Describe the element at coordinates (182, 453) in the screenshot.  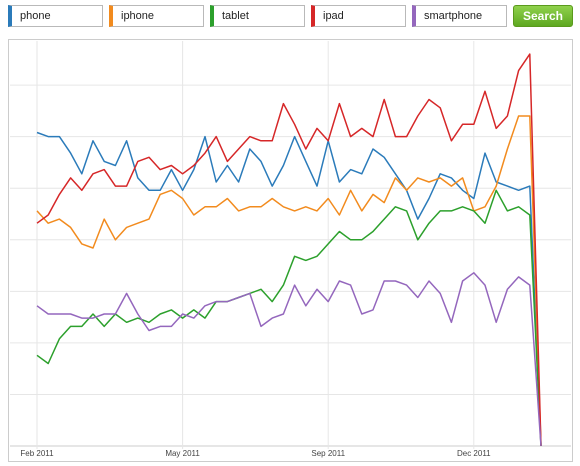
I see `x-tick-label: May 2011` at that location.